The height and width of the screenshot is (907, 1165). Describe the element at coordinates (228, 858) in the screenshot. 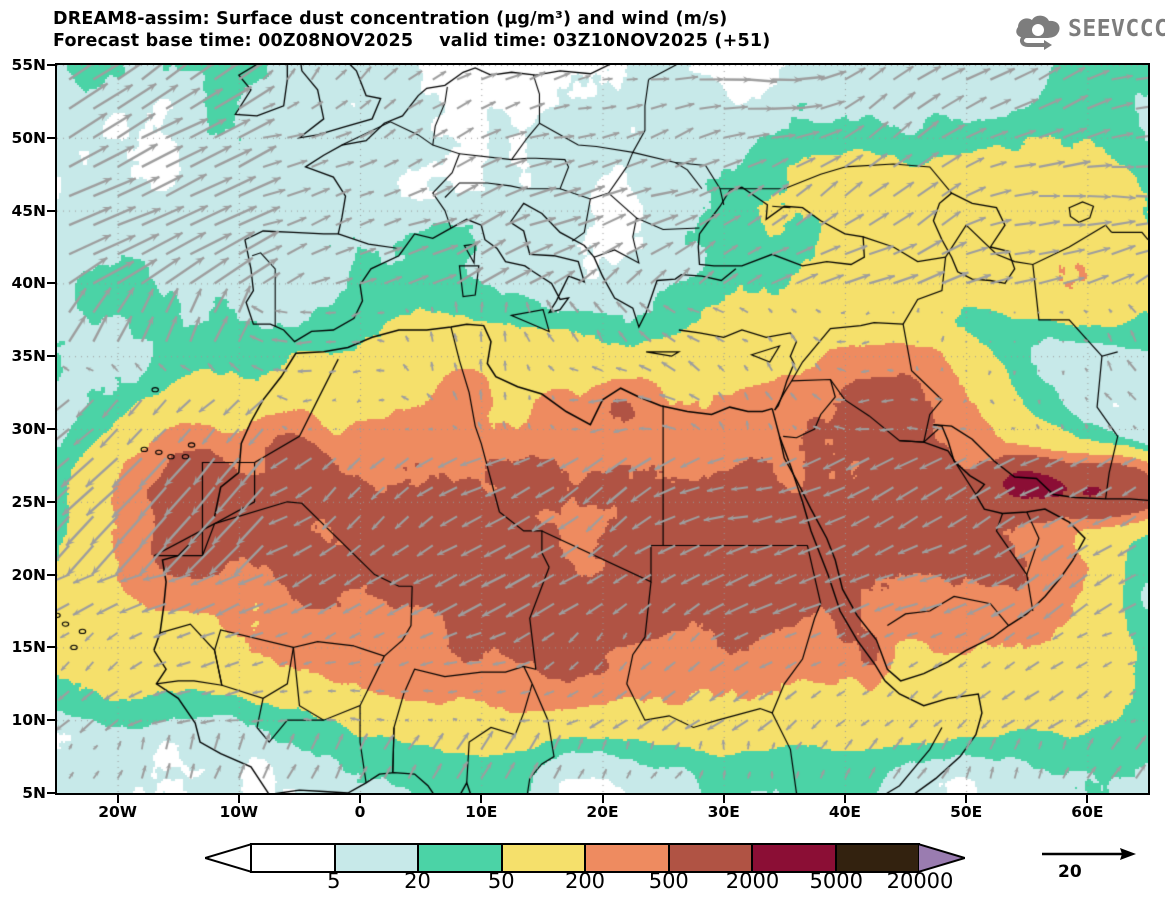

I see `colorbar-left-cap` at that location.